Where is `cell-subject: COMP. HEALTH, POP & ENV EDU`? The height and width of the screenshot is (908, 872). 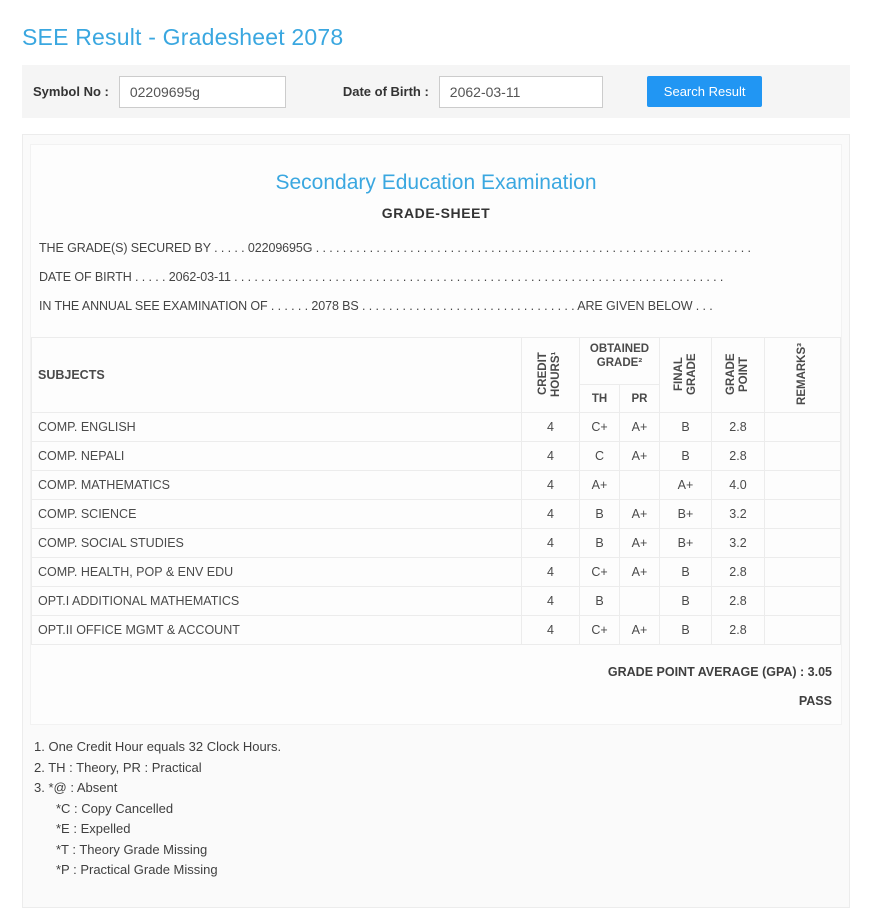 cell-subject: COMP. HEALTH, POP & ENV EDU is located at coordinates (276, 572).